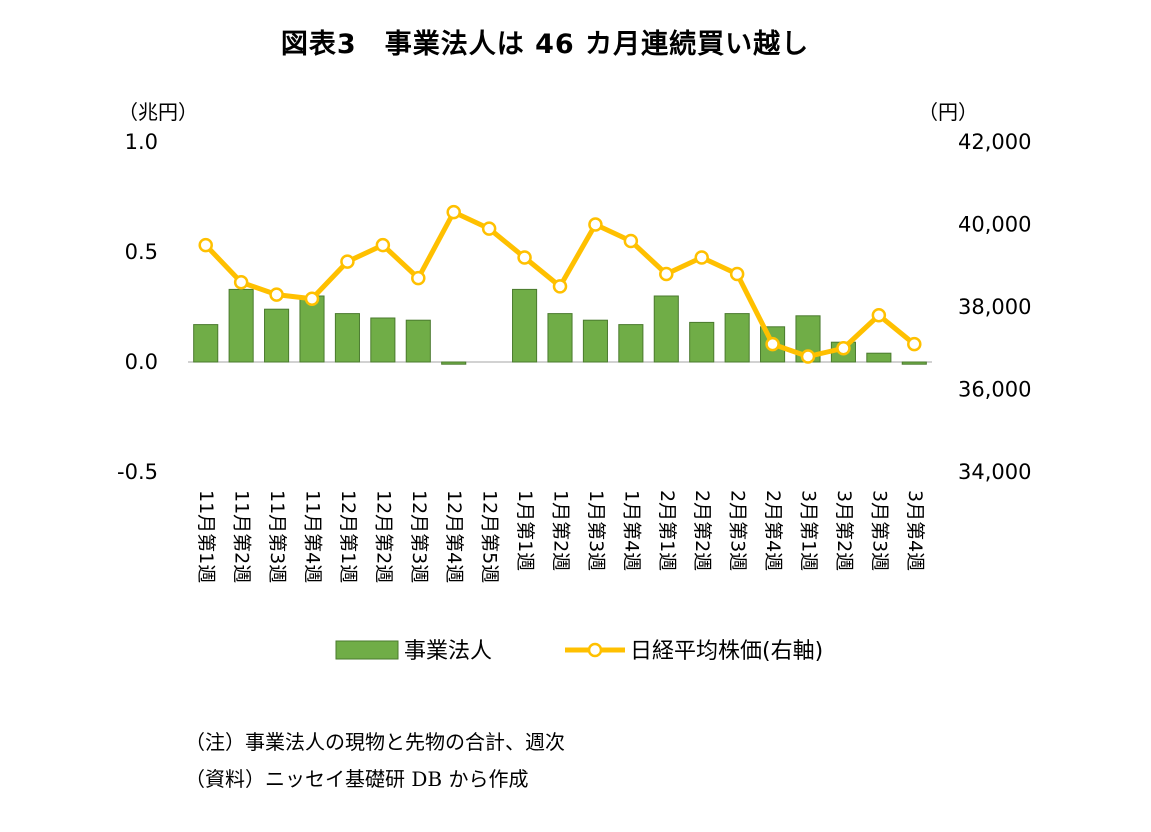 This screenshot has width=1151, height=832. What do you see at coordinates (419, 536) in the screenshot?
I see `x-tick-label: 12月第3週` at bounding box center [419, 536].